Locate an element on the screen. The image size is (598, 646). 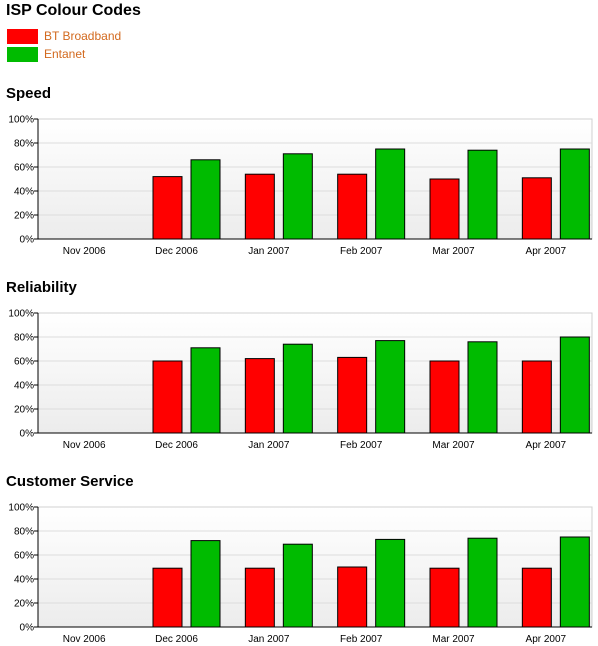
legend: BT Broadband Entanet is located at coordinates (64, 45).